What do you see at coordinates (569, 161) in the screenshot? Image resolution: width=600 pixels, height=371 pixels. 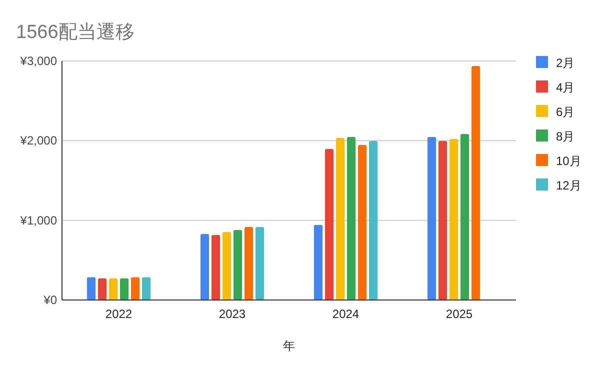 I see `legend-label: 10月` at bounding box center [569, 161].